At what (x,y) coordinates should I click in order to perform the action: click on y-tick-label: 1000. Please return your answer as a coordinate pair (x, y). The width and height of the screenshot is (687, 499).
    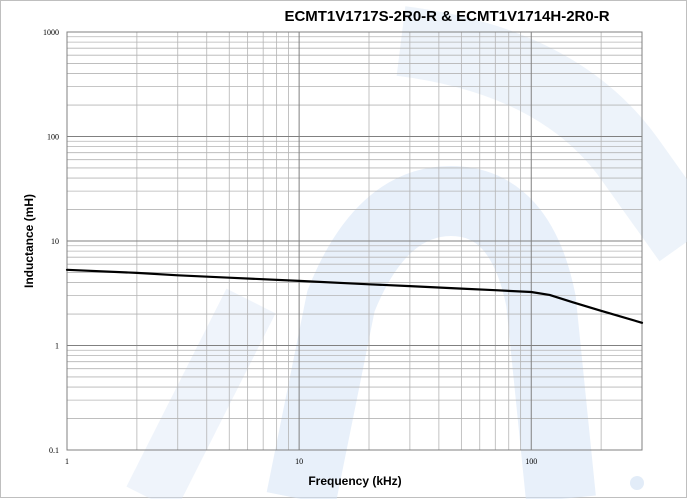
    Looking at the image, I should click on (51, 32).